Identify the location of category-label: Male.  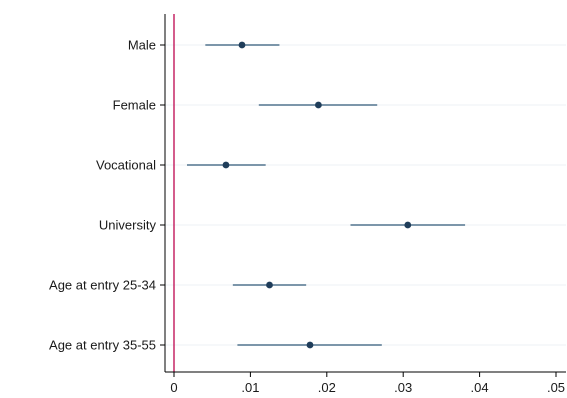
(142, 45).